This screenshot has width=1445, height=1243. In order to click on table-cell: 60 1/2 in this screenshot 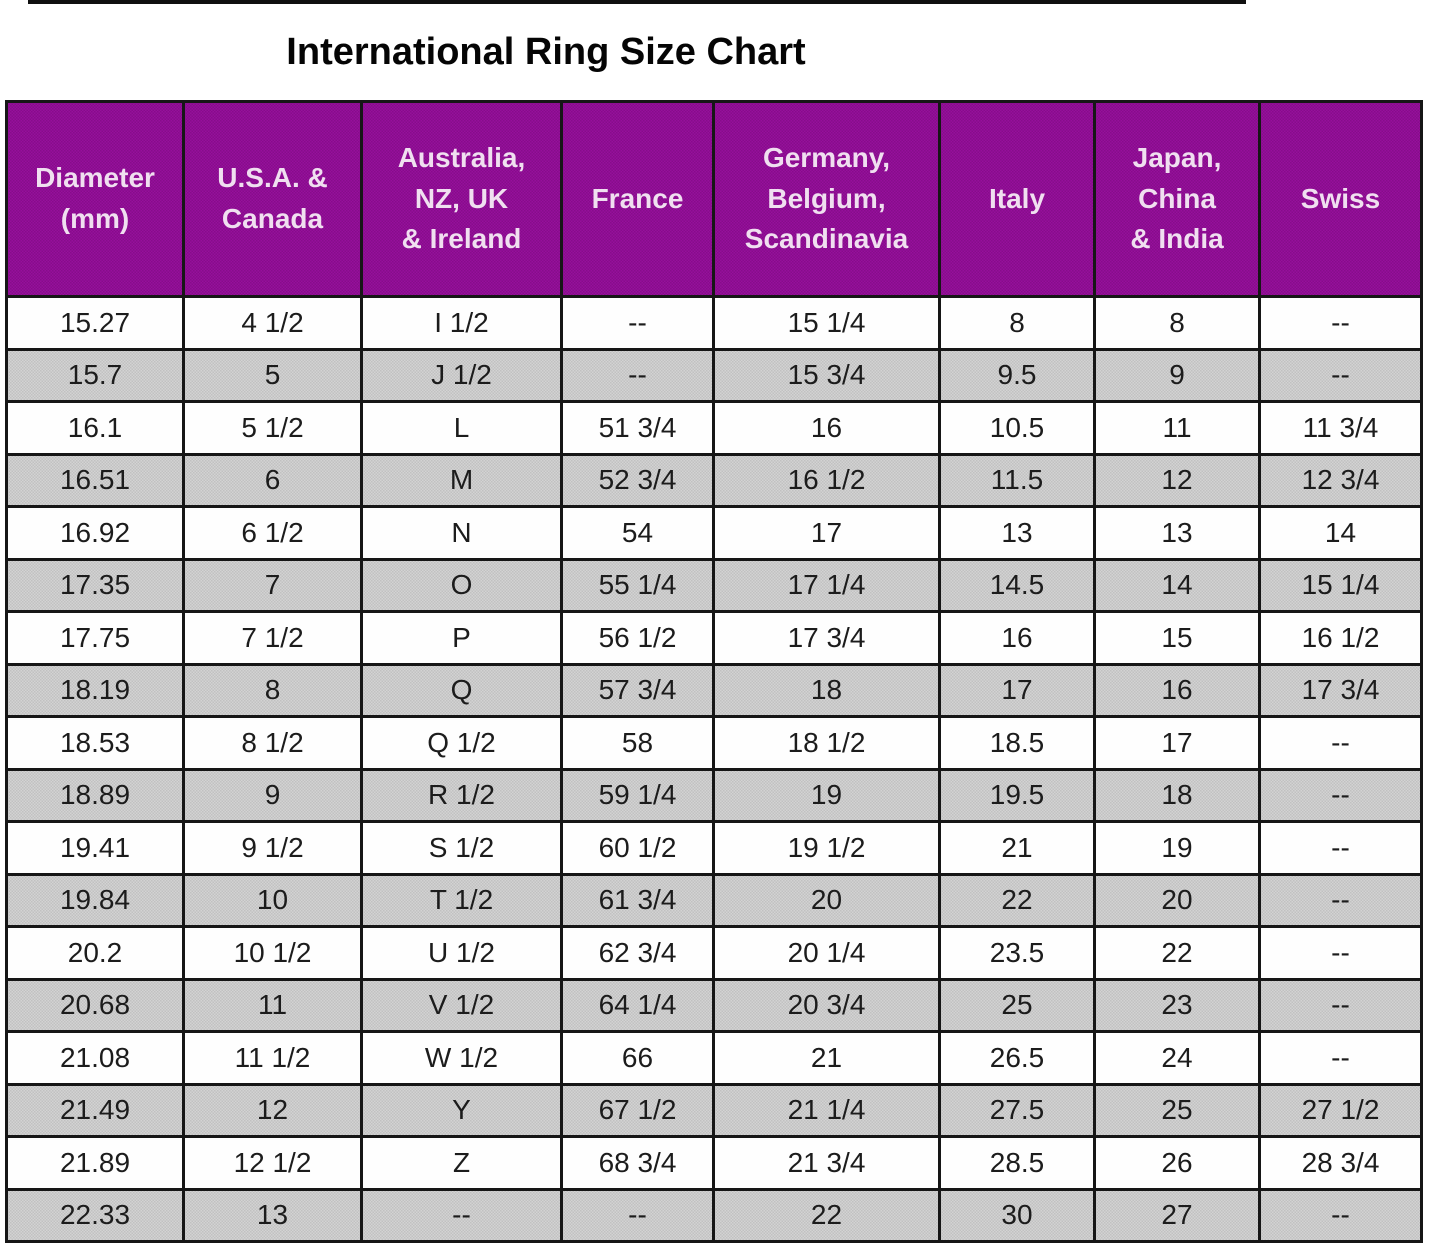, I will do `click(637, 848)`.